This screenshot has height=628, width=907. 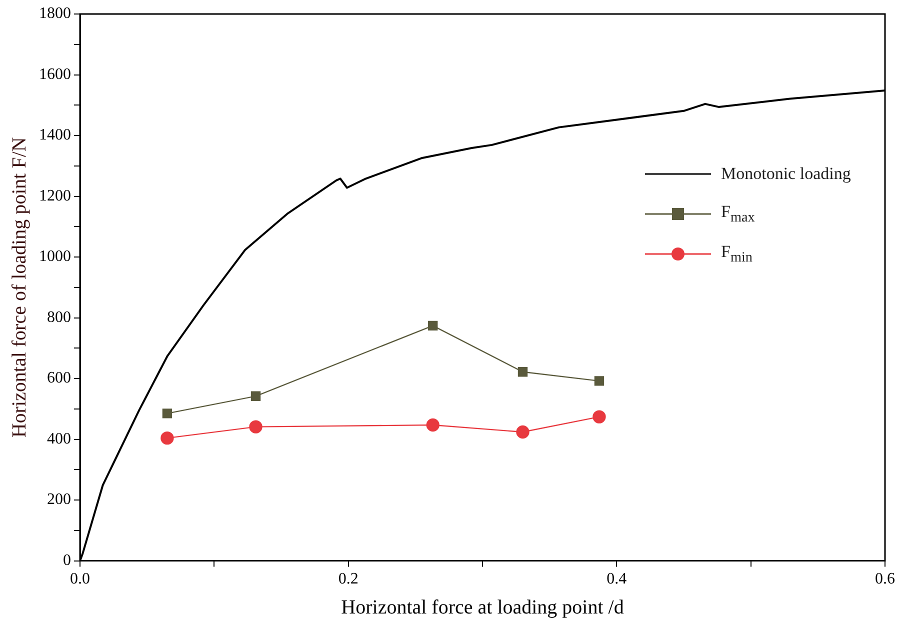 What do you see at coordinates (55, 13) in the screenshot?
I see `y-tick-label: 1800` at bounding box center [55, 13].